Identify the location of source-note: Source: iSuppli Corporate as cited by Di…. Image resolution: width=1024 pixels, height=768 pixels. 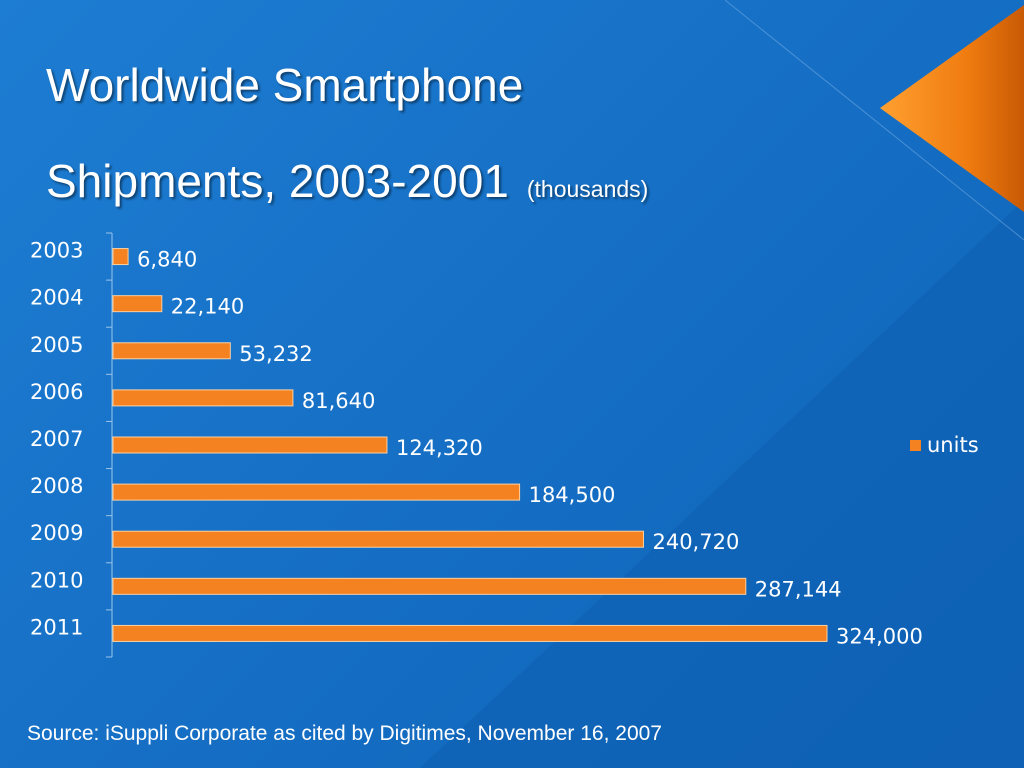
(344, 733).